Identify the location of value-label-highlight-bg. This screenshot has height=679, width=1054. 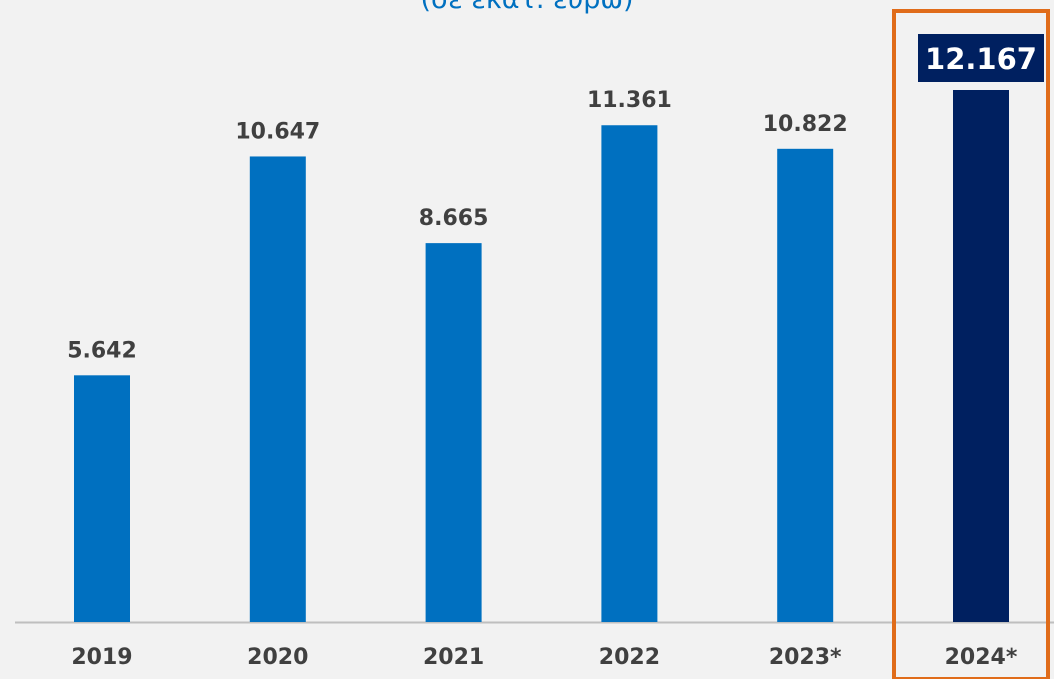
(981, 58).